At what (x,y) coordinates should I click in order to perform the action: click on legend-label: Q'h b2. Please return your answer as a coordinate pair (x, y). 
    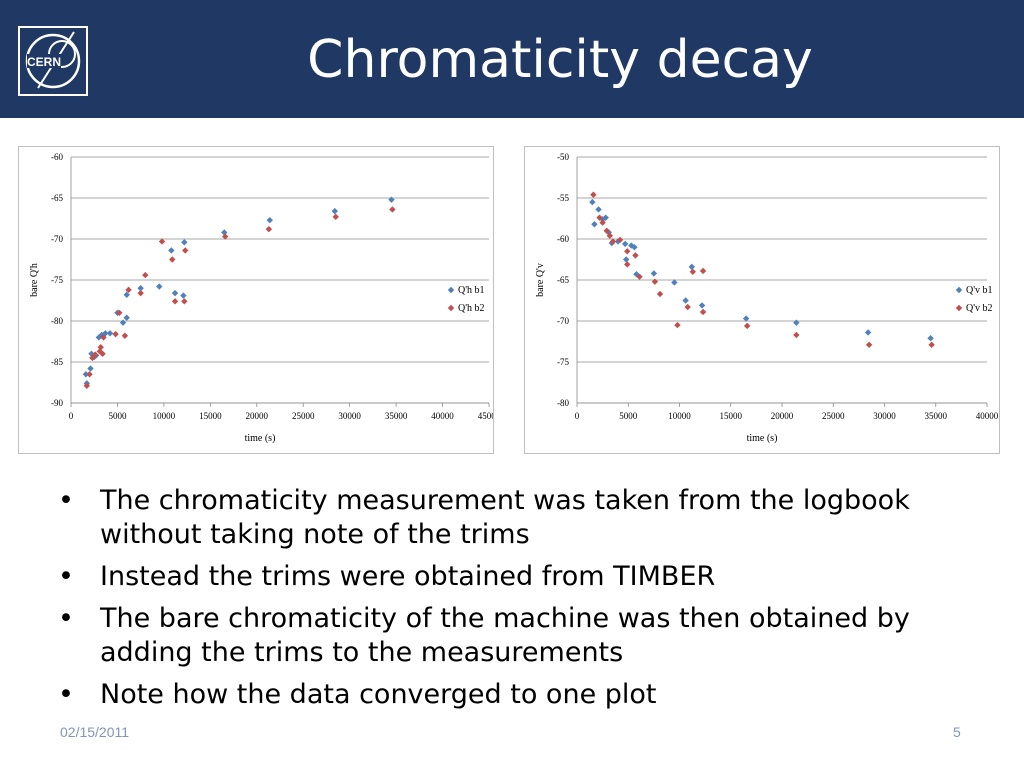
    Looking at the image, I should click on (471, 308).